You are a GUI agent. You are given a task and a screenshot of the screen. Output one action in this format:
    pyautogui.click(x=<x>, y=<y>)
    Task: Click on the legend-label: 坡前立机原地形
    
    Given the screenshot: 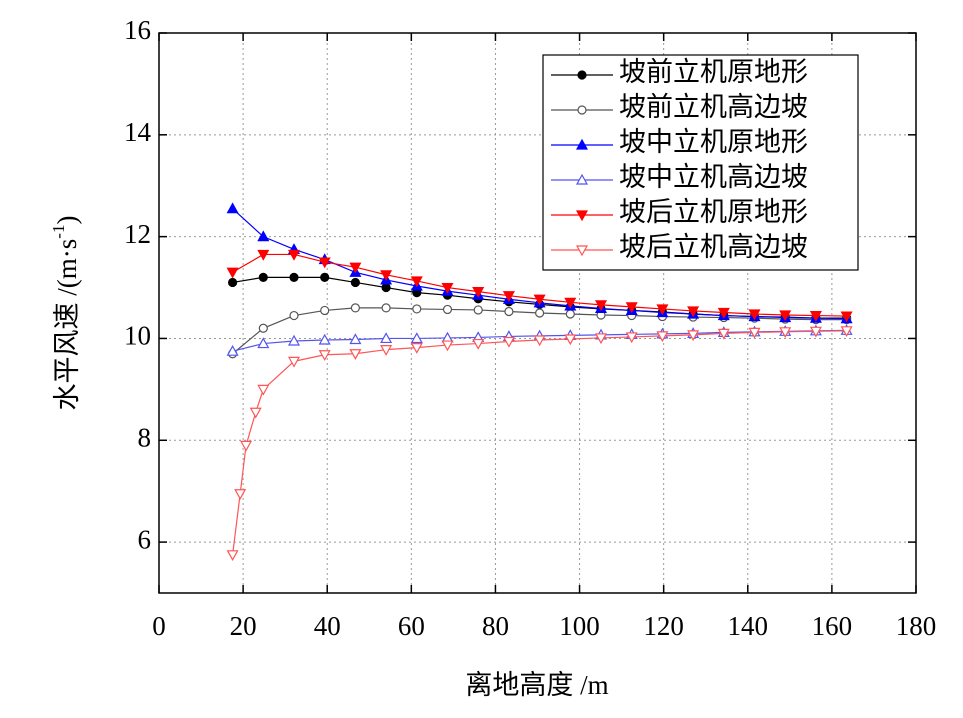 What is the action you would take?
    pyautogui.click(x=713, y=72)
    